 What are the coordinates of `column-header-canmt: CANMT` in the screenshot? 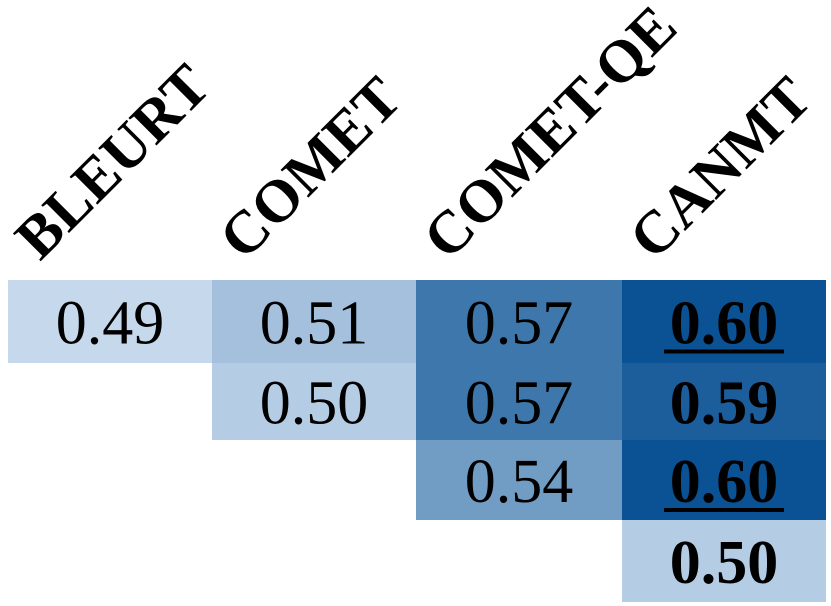 It's located at (720, 167).